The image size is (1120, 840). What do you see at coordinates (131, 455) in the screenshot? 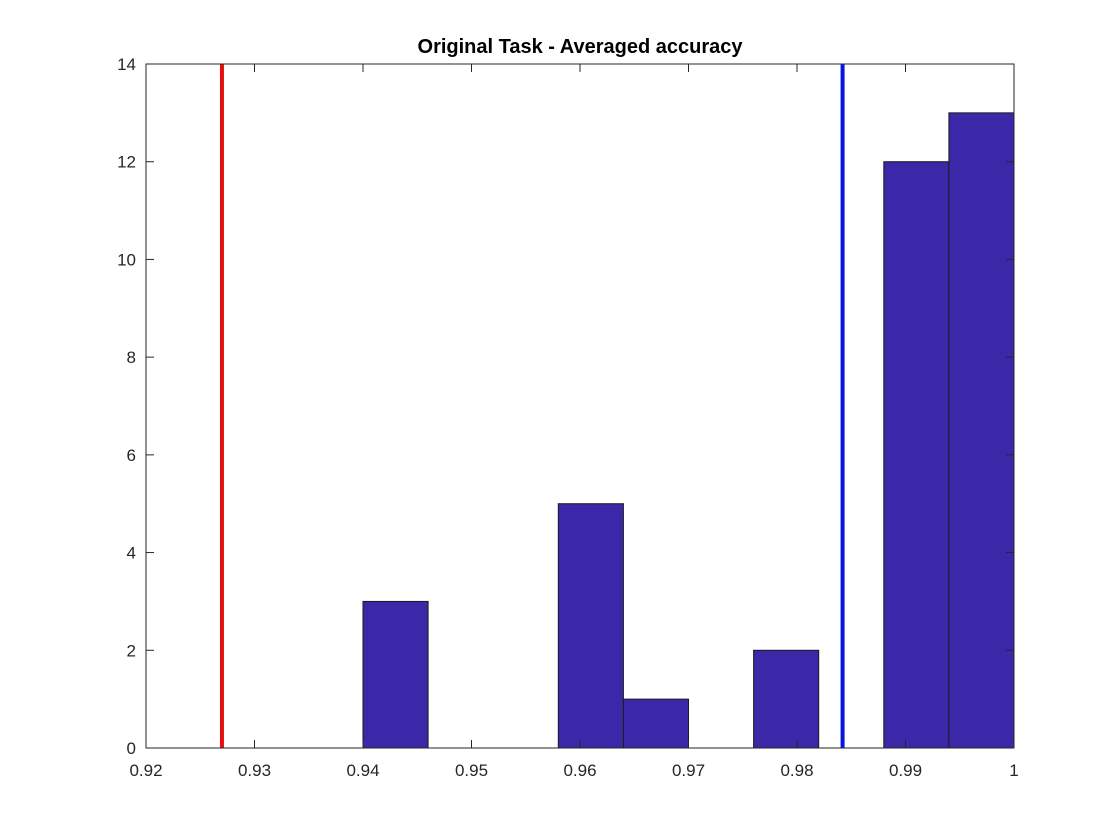
I see `y-tick-label: 6` at bounding box center [131, 455].